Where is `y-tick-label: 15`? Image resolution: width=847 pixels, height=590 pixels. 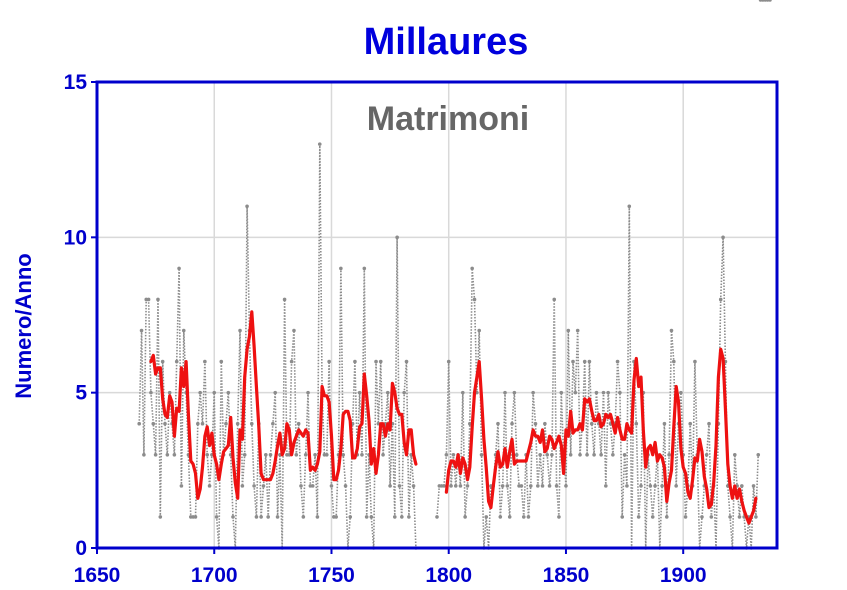
y-tick-label: 15 is located at coordinates (76, 82).